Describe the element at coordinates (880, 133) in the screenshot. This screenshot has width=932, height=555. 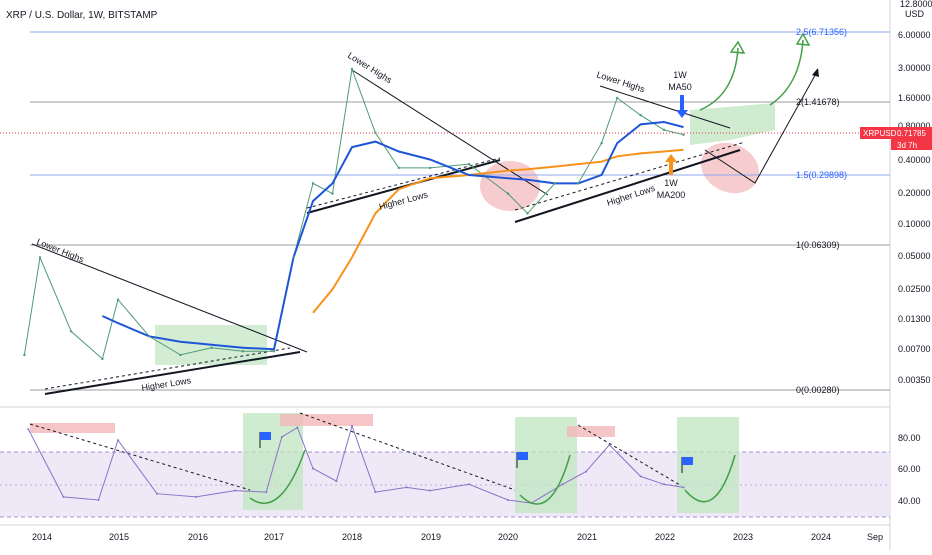
I see `current-symbol: XRPUSD` at that location.